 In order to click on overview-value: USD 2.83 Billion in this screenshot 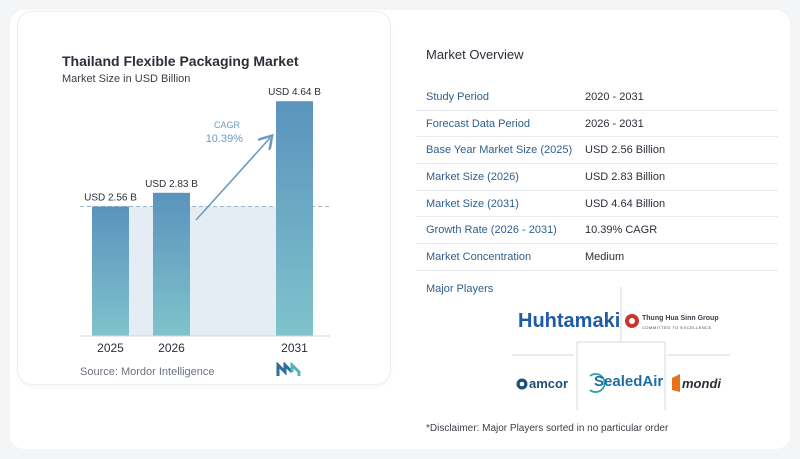, I will do `click(625, 176)`.